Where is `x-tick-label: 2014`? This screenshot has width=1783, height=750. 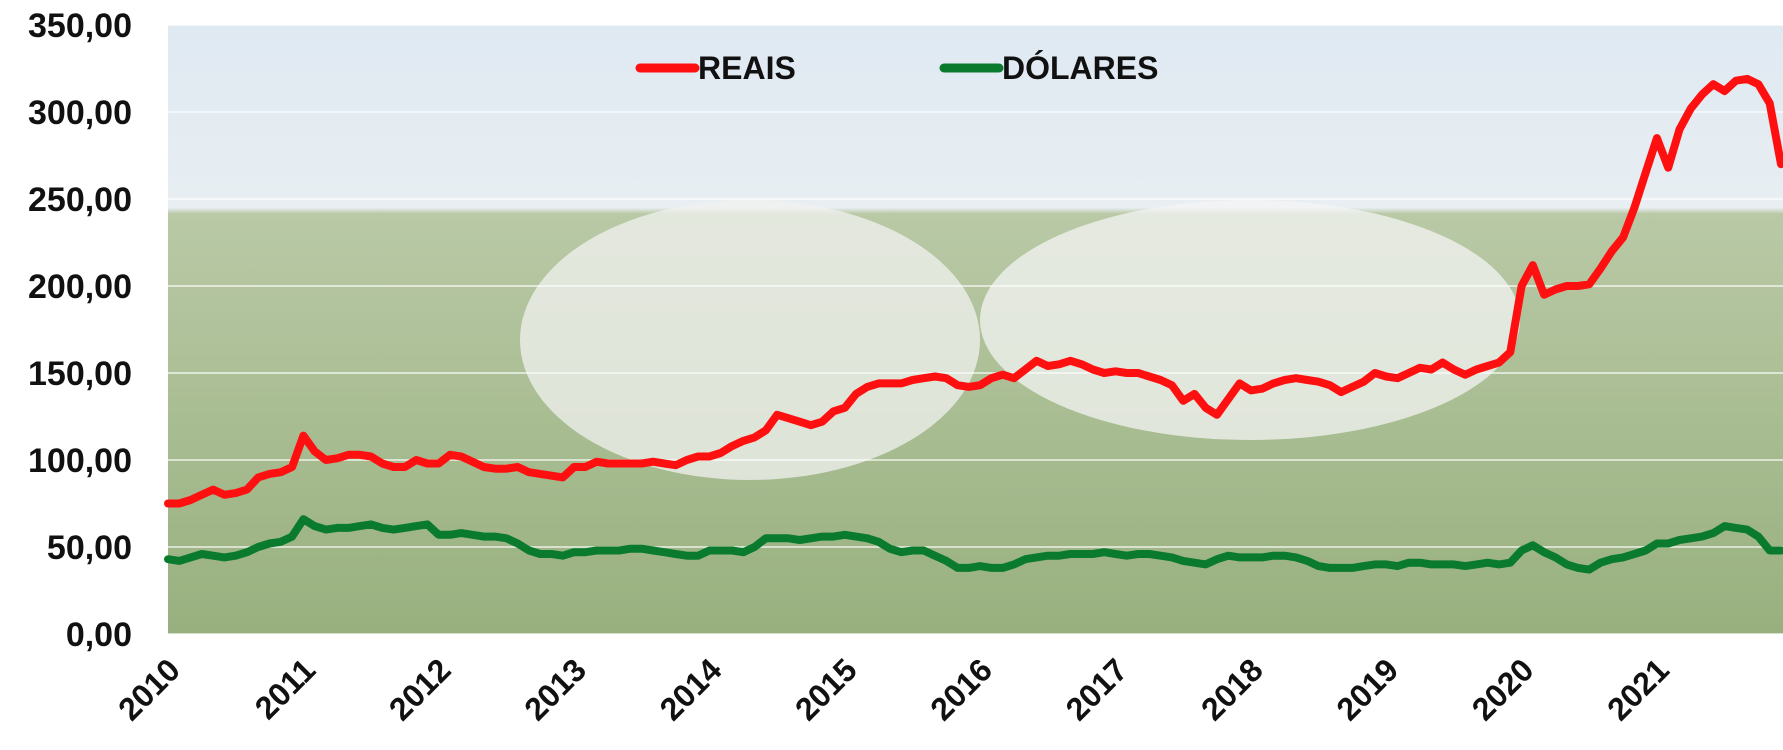
x-tick-label: 2014 is located at coordinates (691, 689).